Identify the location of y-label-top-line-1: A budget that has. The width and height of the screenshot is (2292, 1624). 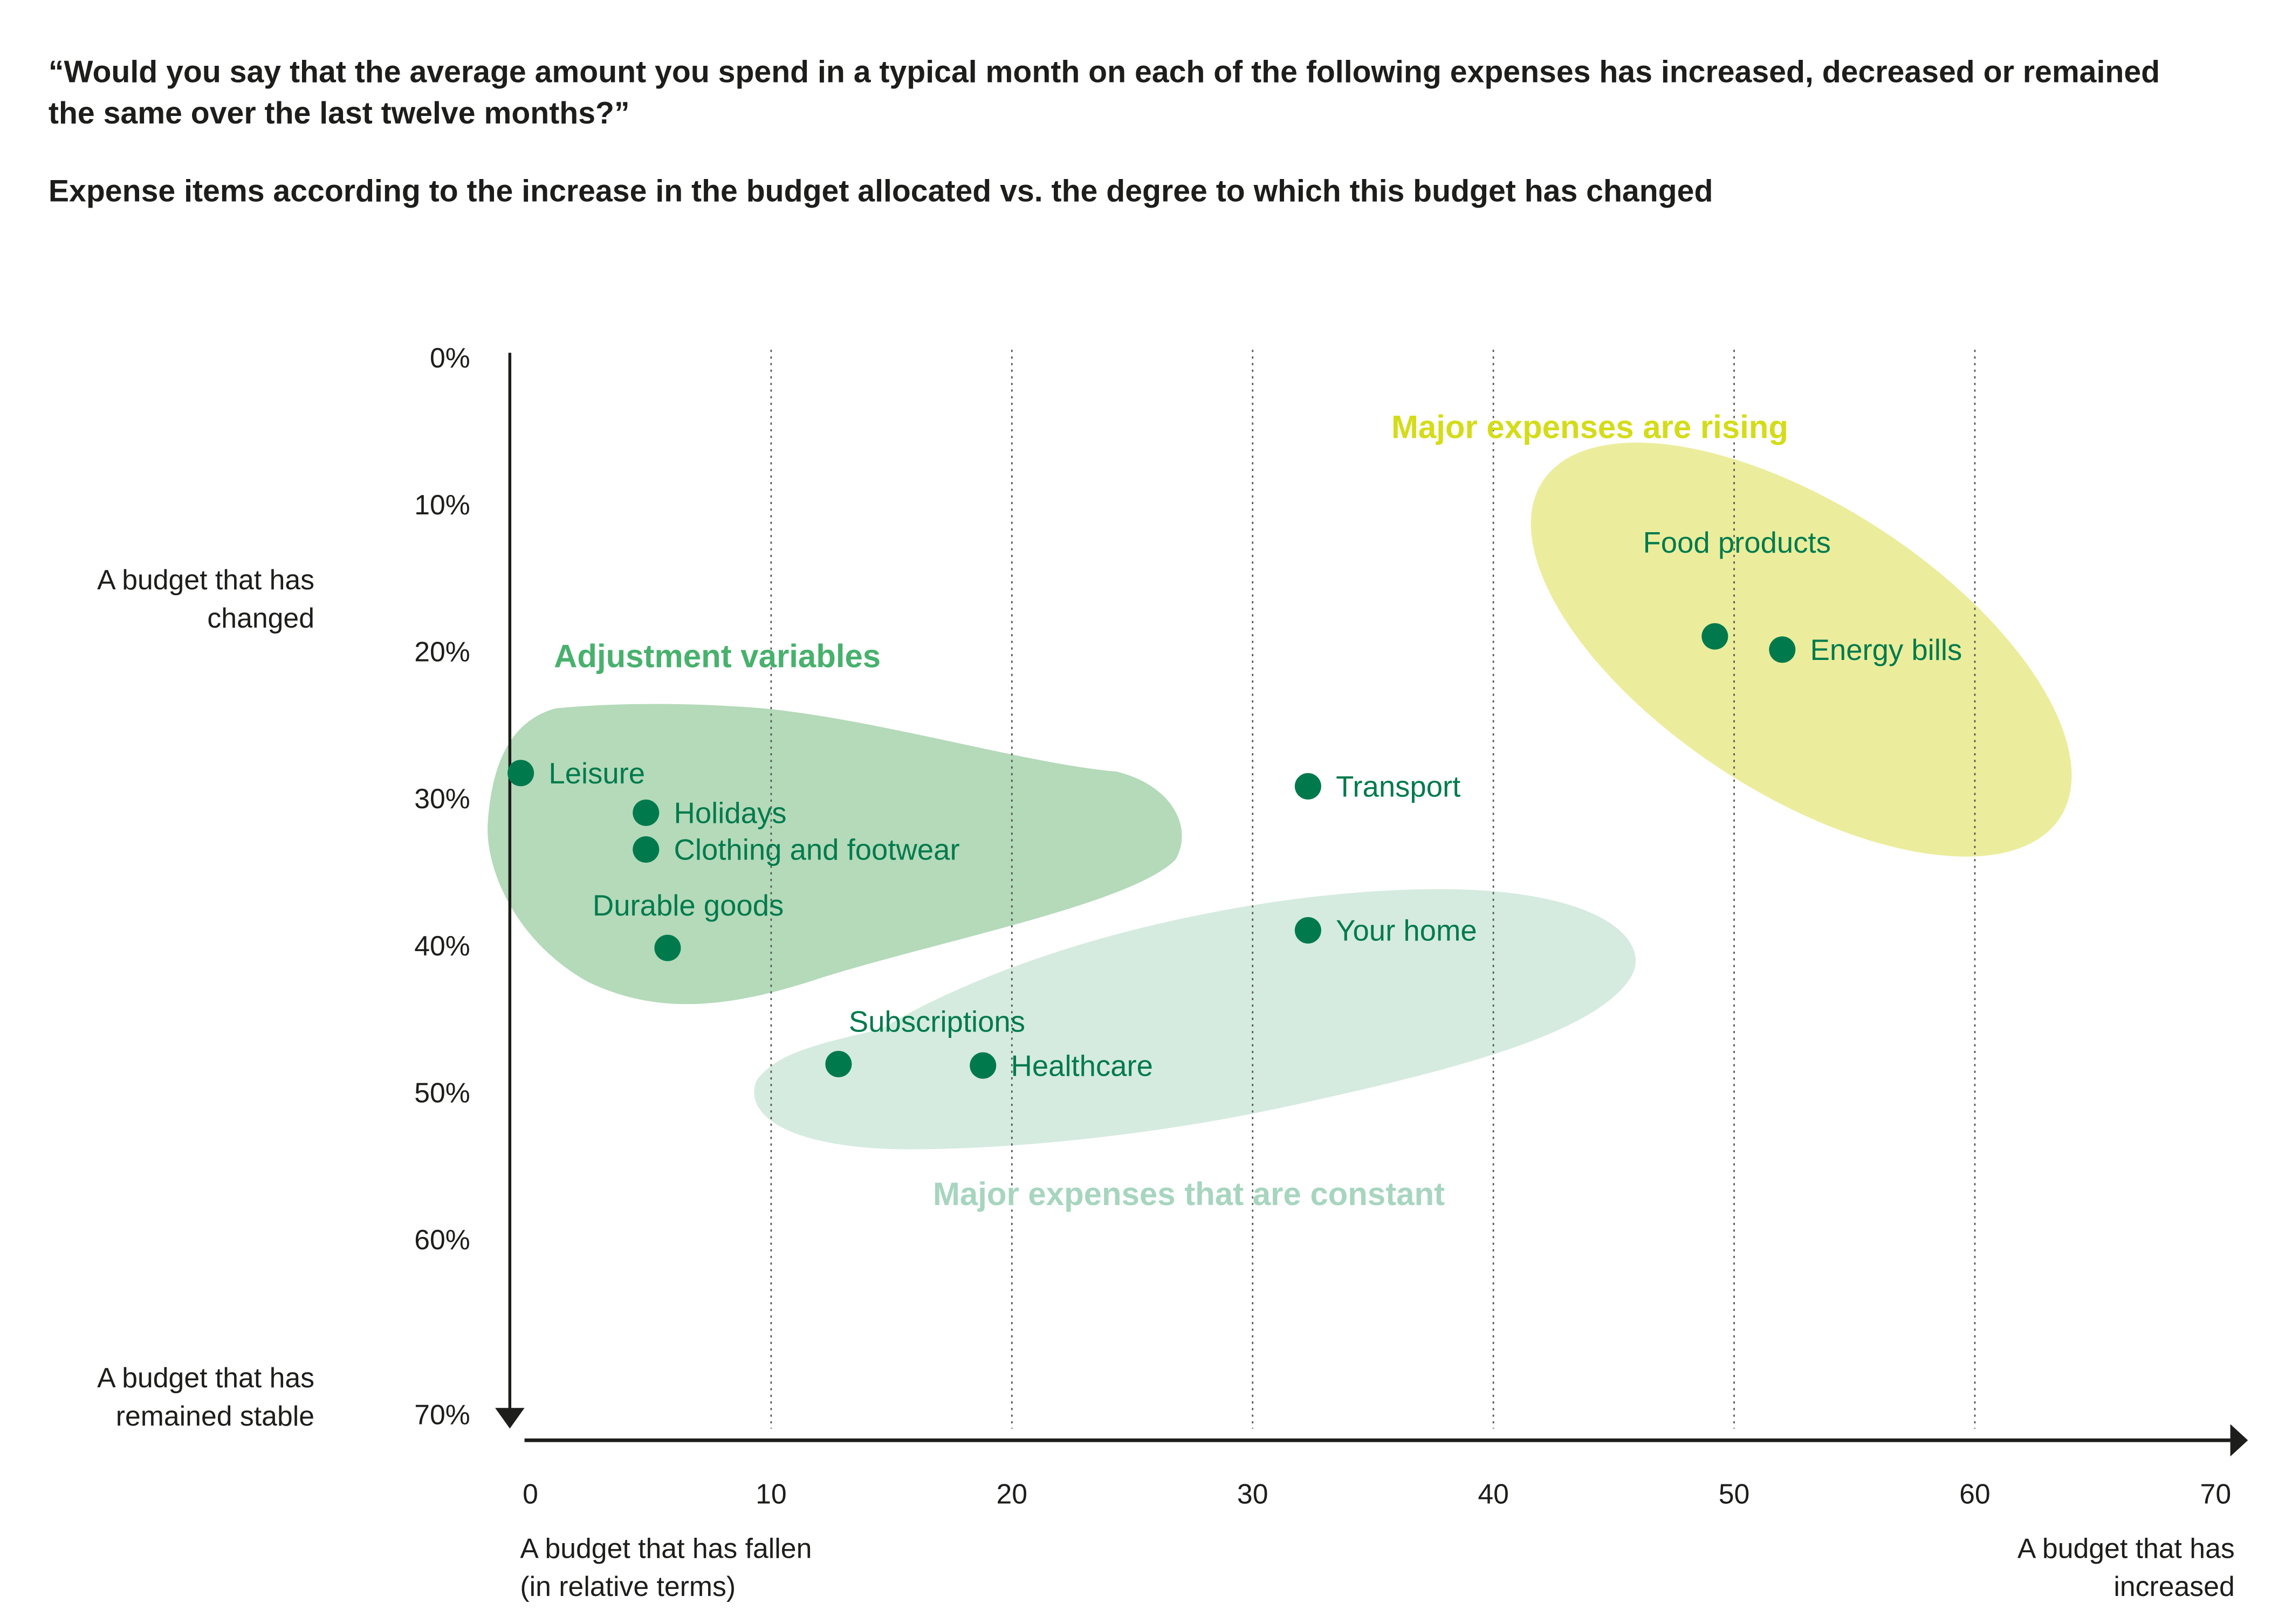
(205, 579).